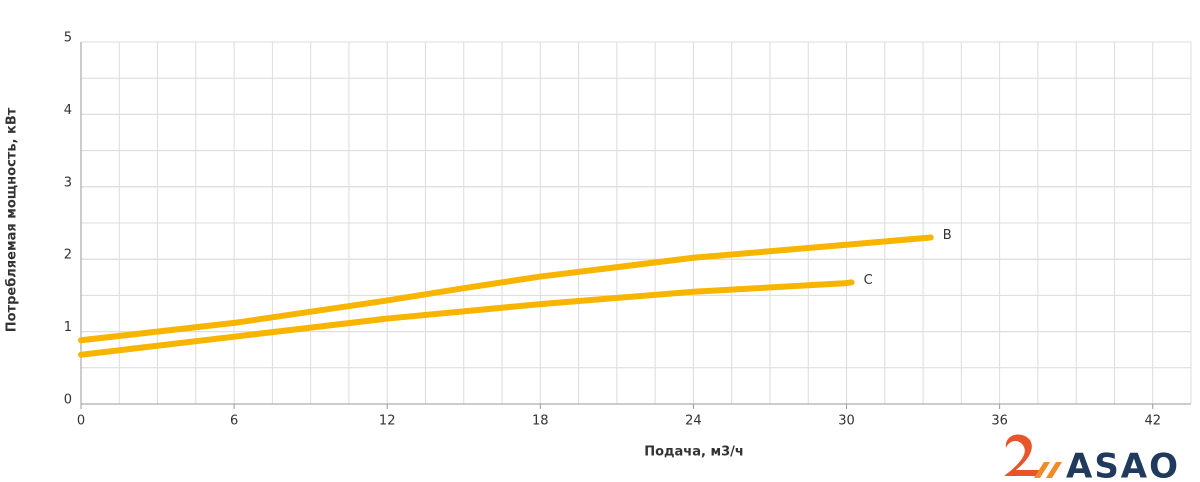  Describe the element at coordinates (466, 318) in the screenshot. I see `series-line` at that location.